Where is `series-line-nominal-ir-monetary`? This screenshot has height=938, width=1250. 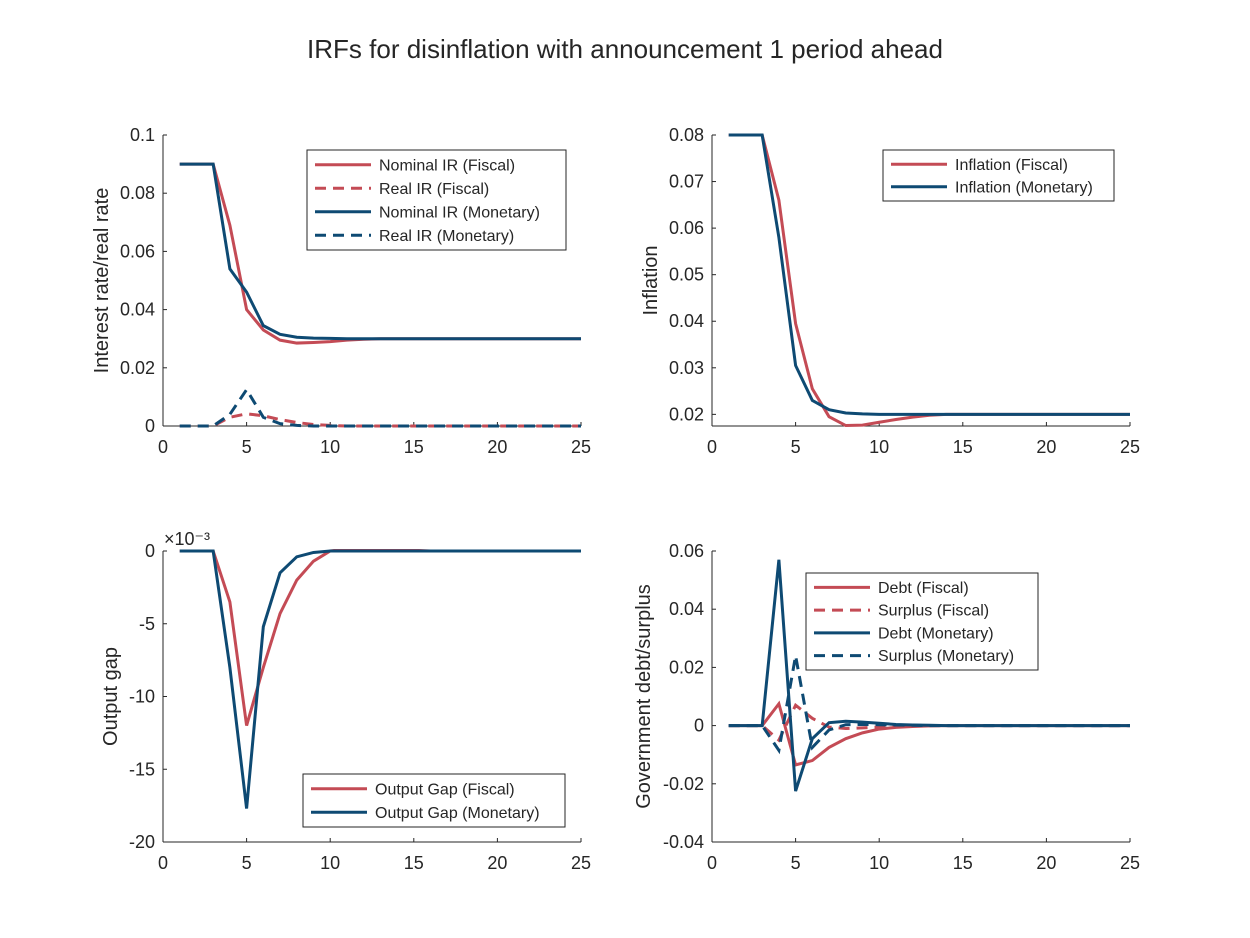
series-line-nominal-ir-monetary is located at coordinates (380, 251).